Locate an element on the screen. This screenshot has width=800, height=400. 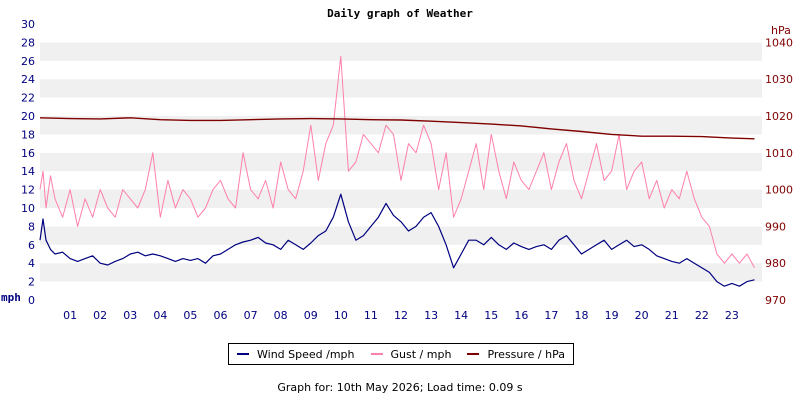
left-tick-label: 16 is located at coordinates (28, 153).